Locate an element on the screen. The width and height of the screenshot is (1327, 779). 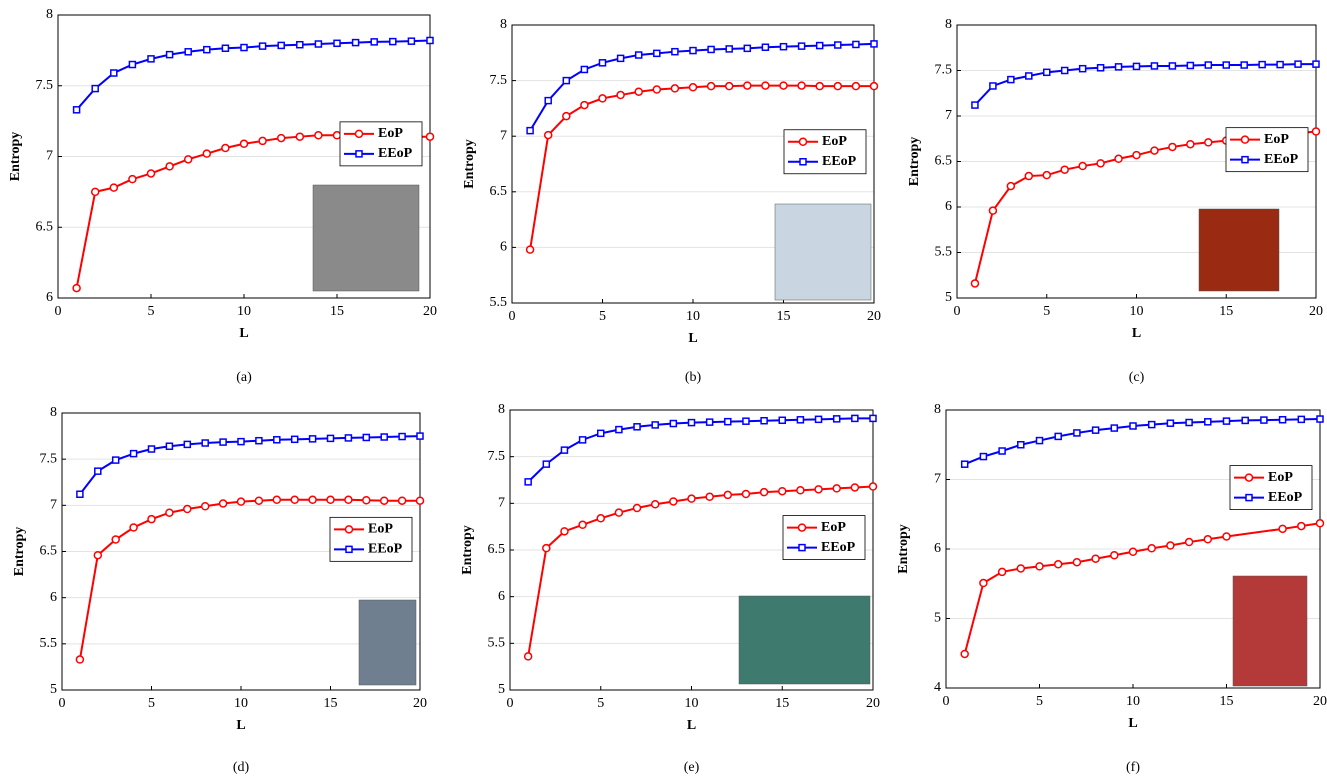
y-tick-label: 7 is located at coordinates (948, 115).